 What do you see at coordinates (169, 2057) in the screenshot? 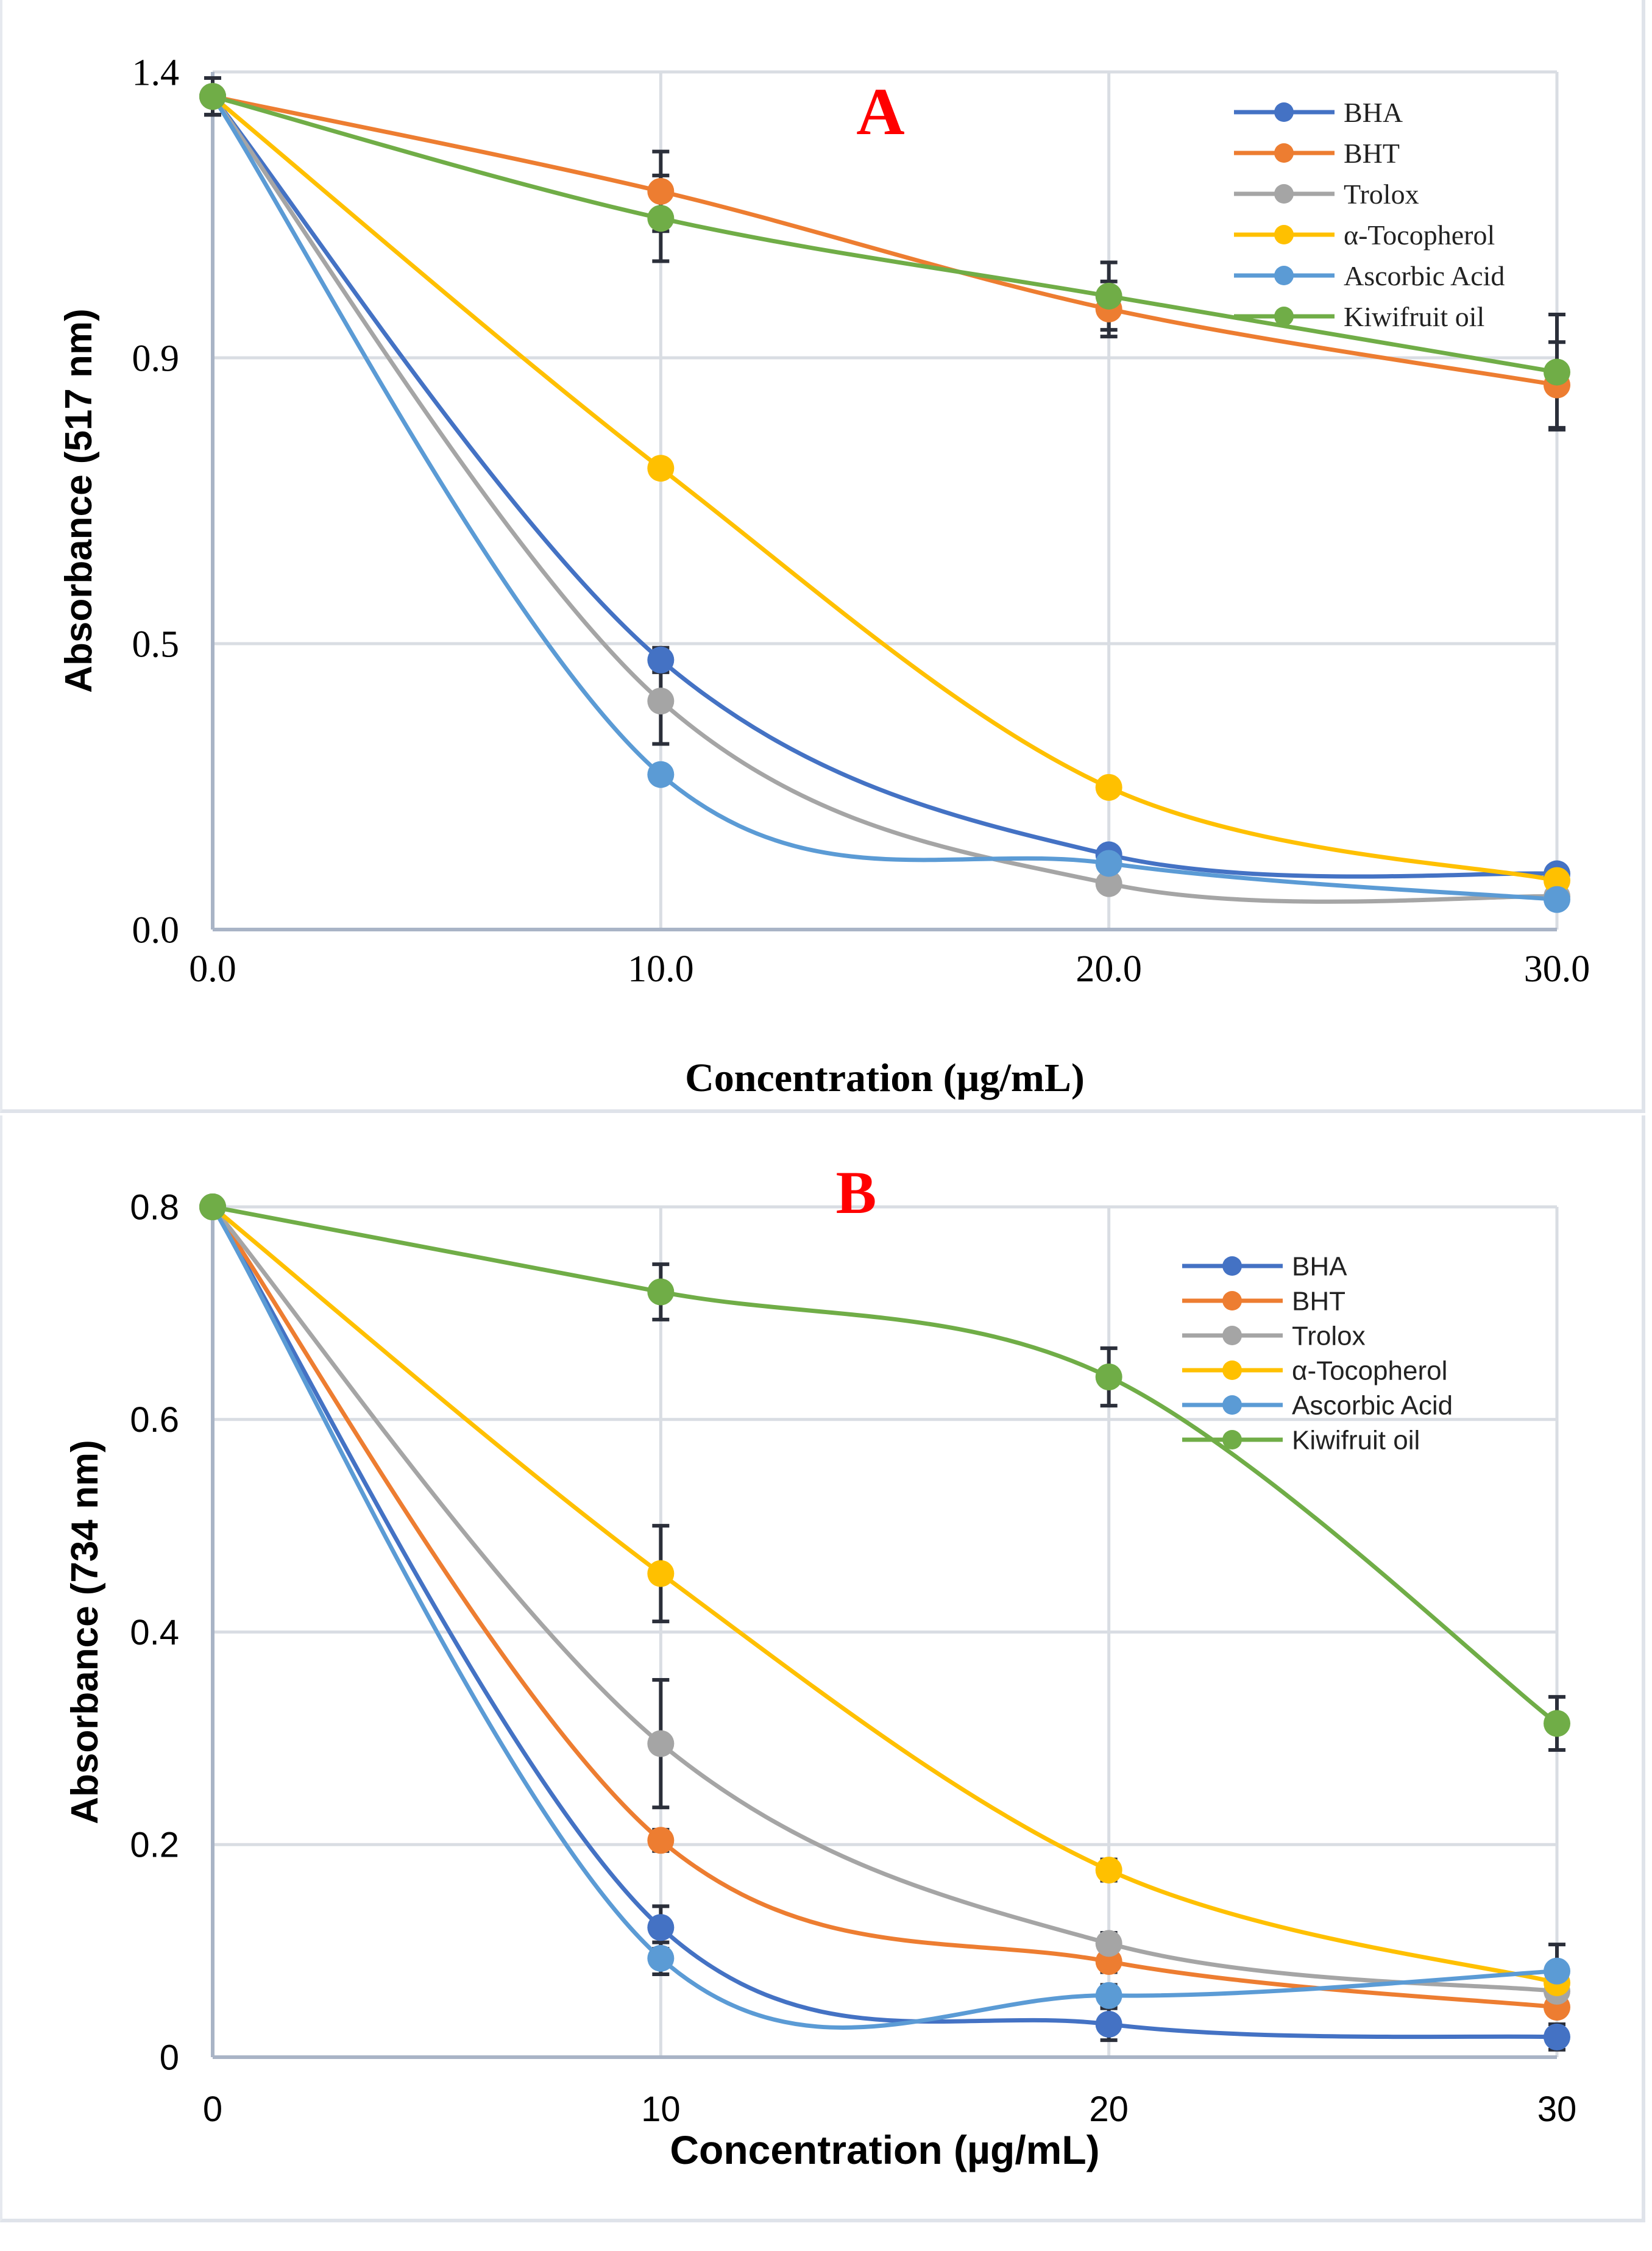
I see `y-tick-label: 0` at bounding box center [169, 2057].